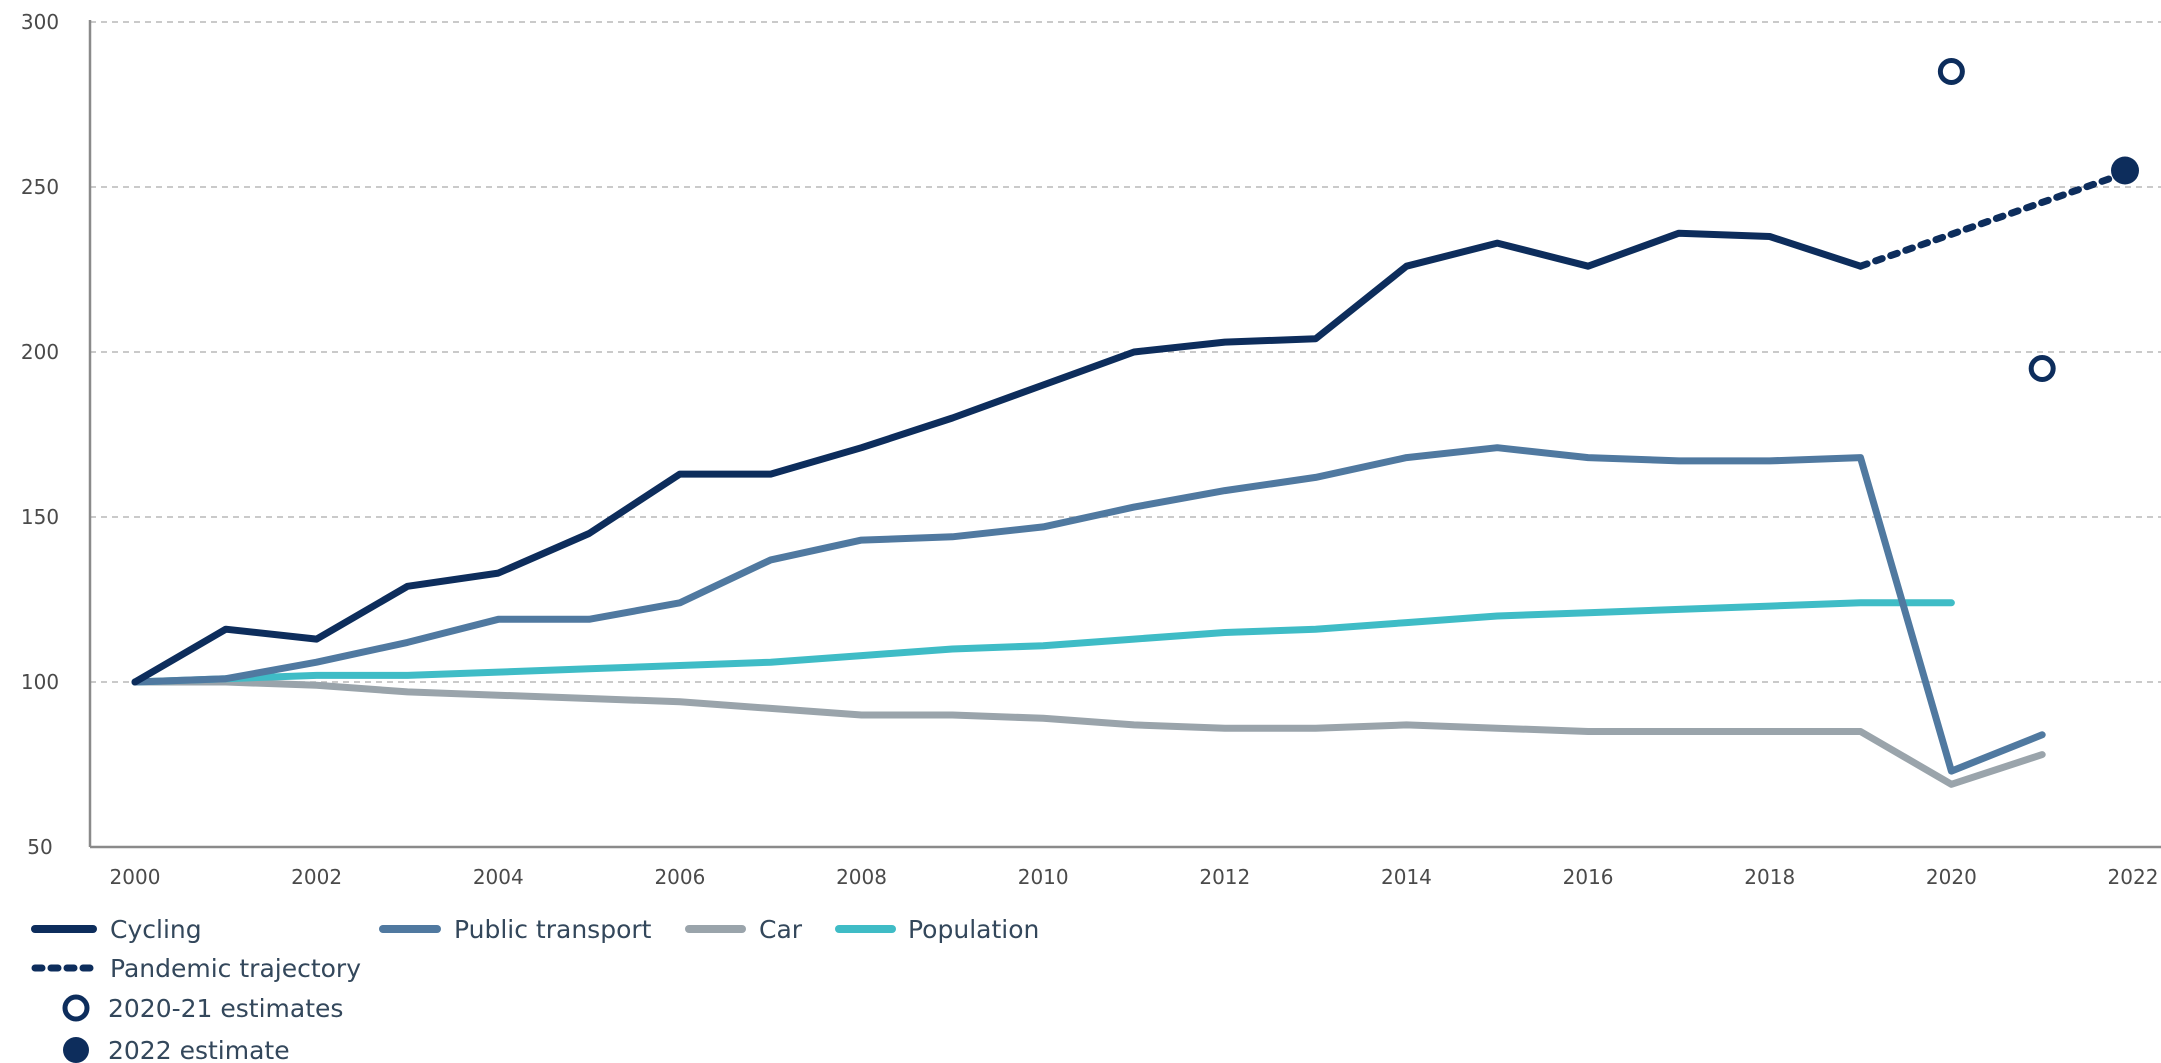 The height and width of the screenshot is (1063, 2161). Describe the element at coordinates (498, 877) in the screenshot. I see `x-tick-label-2004: 2004` at that location.